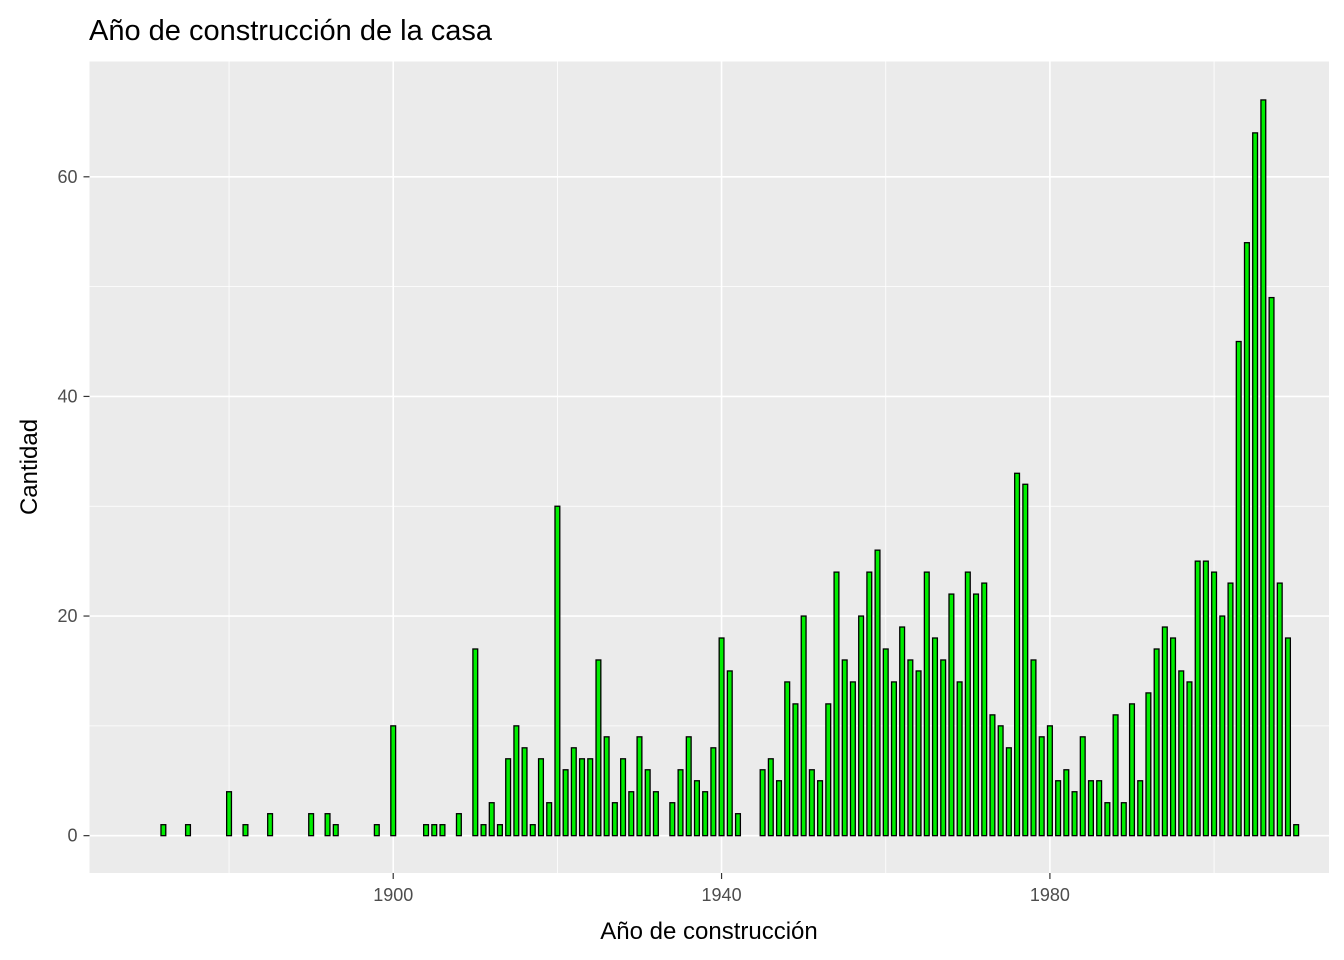 The width and height of the screenshot is (1344, 960). What do you see at coordinates (72, 836) in the screenshot?
I see `y-tick-label: 0` at bounding box center [72, 836].